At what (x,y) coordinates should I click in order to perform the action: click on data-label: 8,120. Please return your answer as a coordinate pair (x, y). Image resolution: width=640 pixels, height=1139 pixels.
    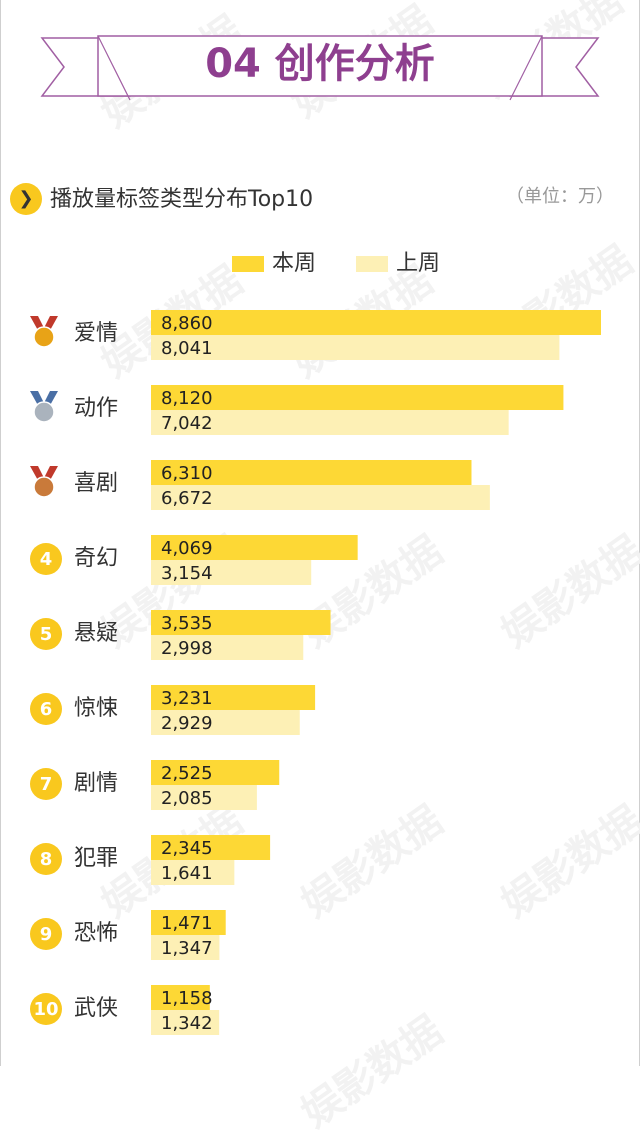
    Looking at the image, I should click on (187, 398).